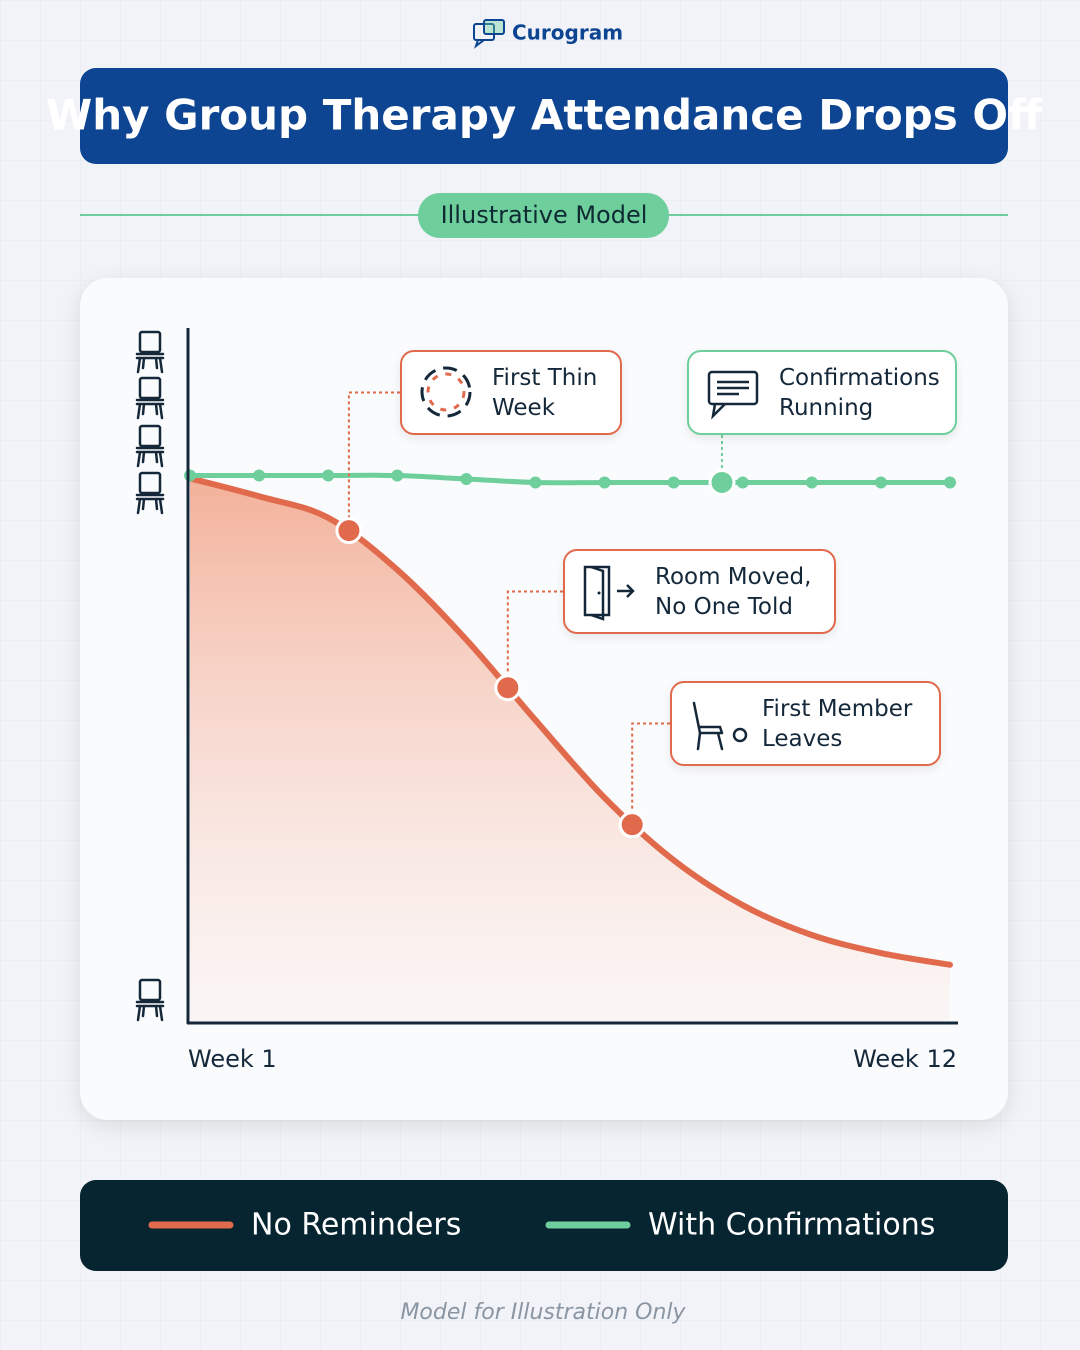 Image resolution: width=1080 pixels, height=1350 pixels. Describe the element at coordinates (905, 1059) in the screenshot. I see `x-tick-label: Week 12` at that location.